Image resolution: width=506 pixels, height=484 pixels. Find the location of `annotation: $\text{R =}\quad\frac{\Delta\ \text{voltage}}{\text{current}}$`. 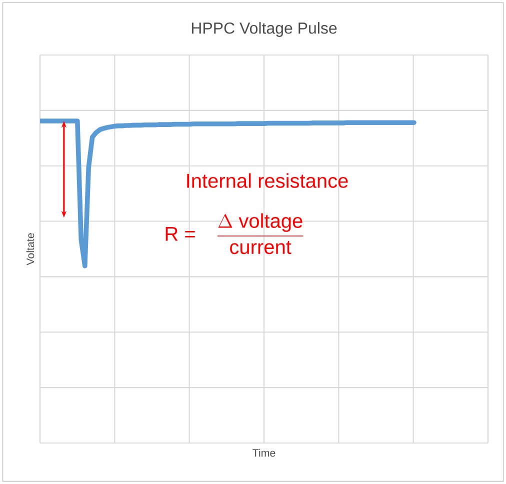

annotation: $\text{R =}\quad\frac{\Delta\ \text{voltage}}{\text{current}}$ is located at coordinates (235, 233).